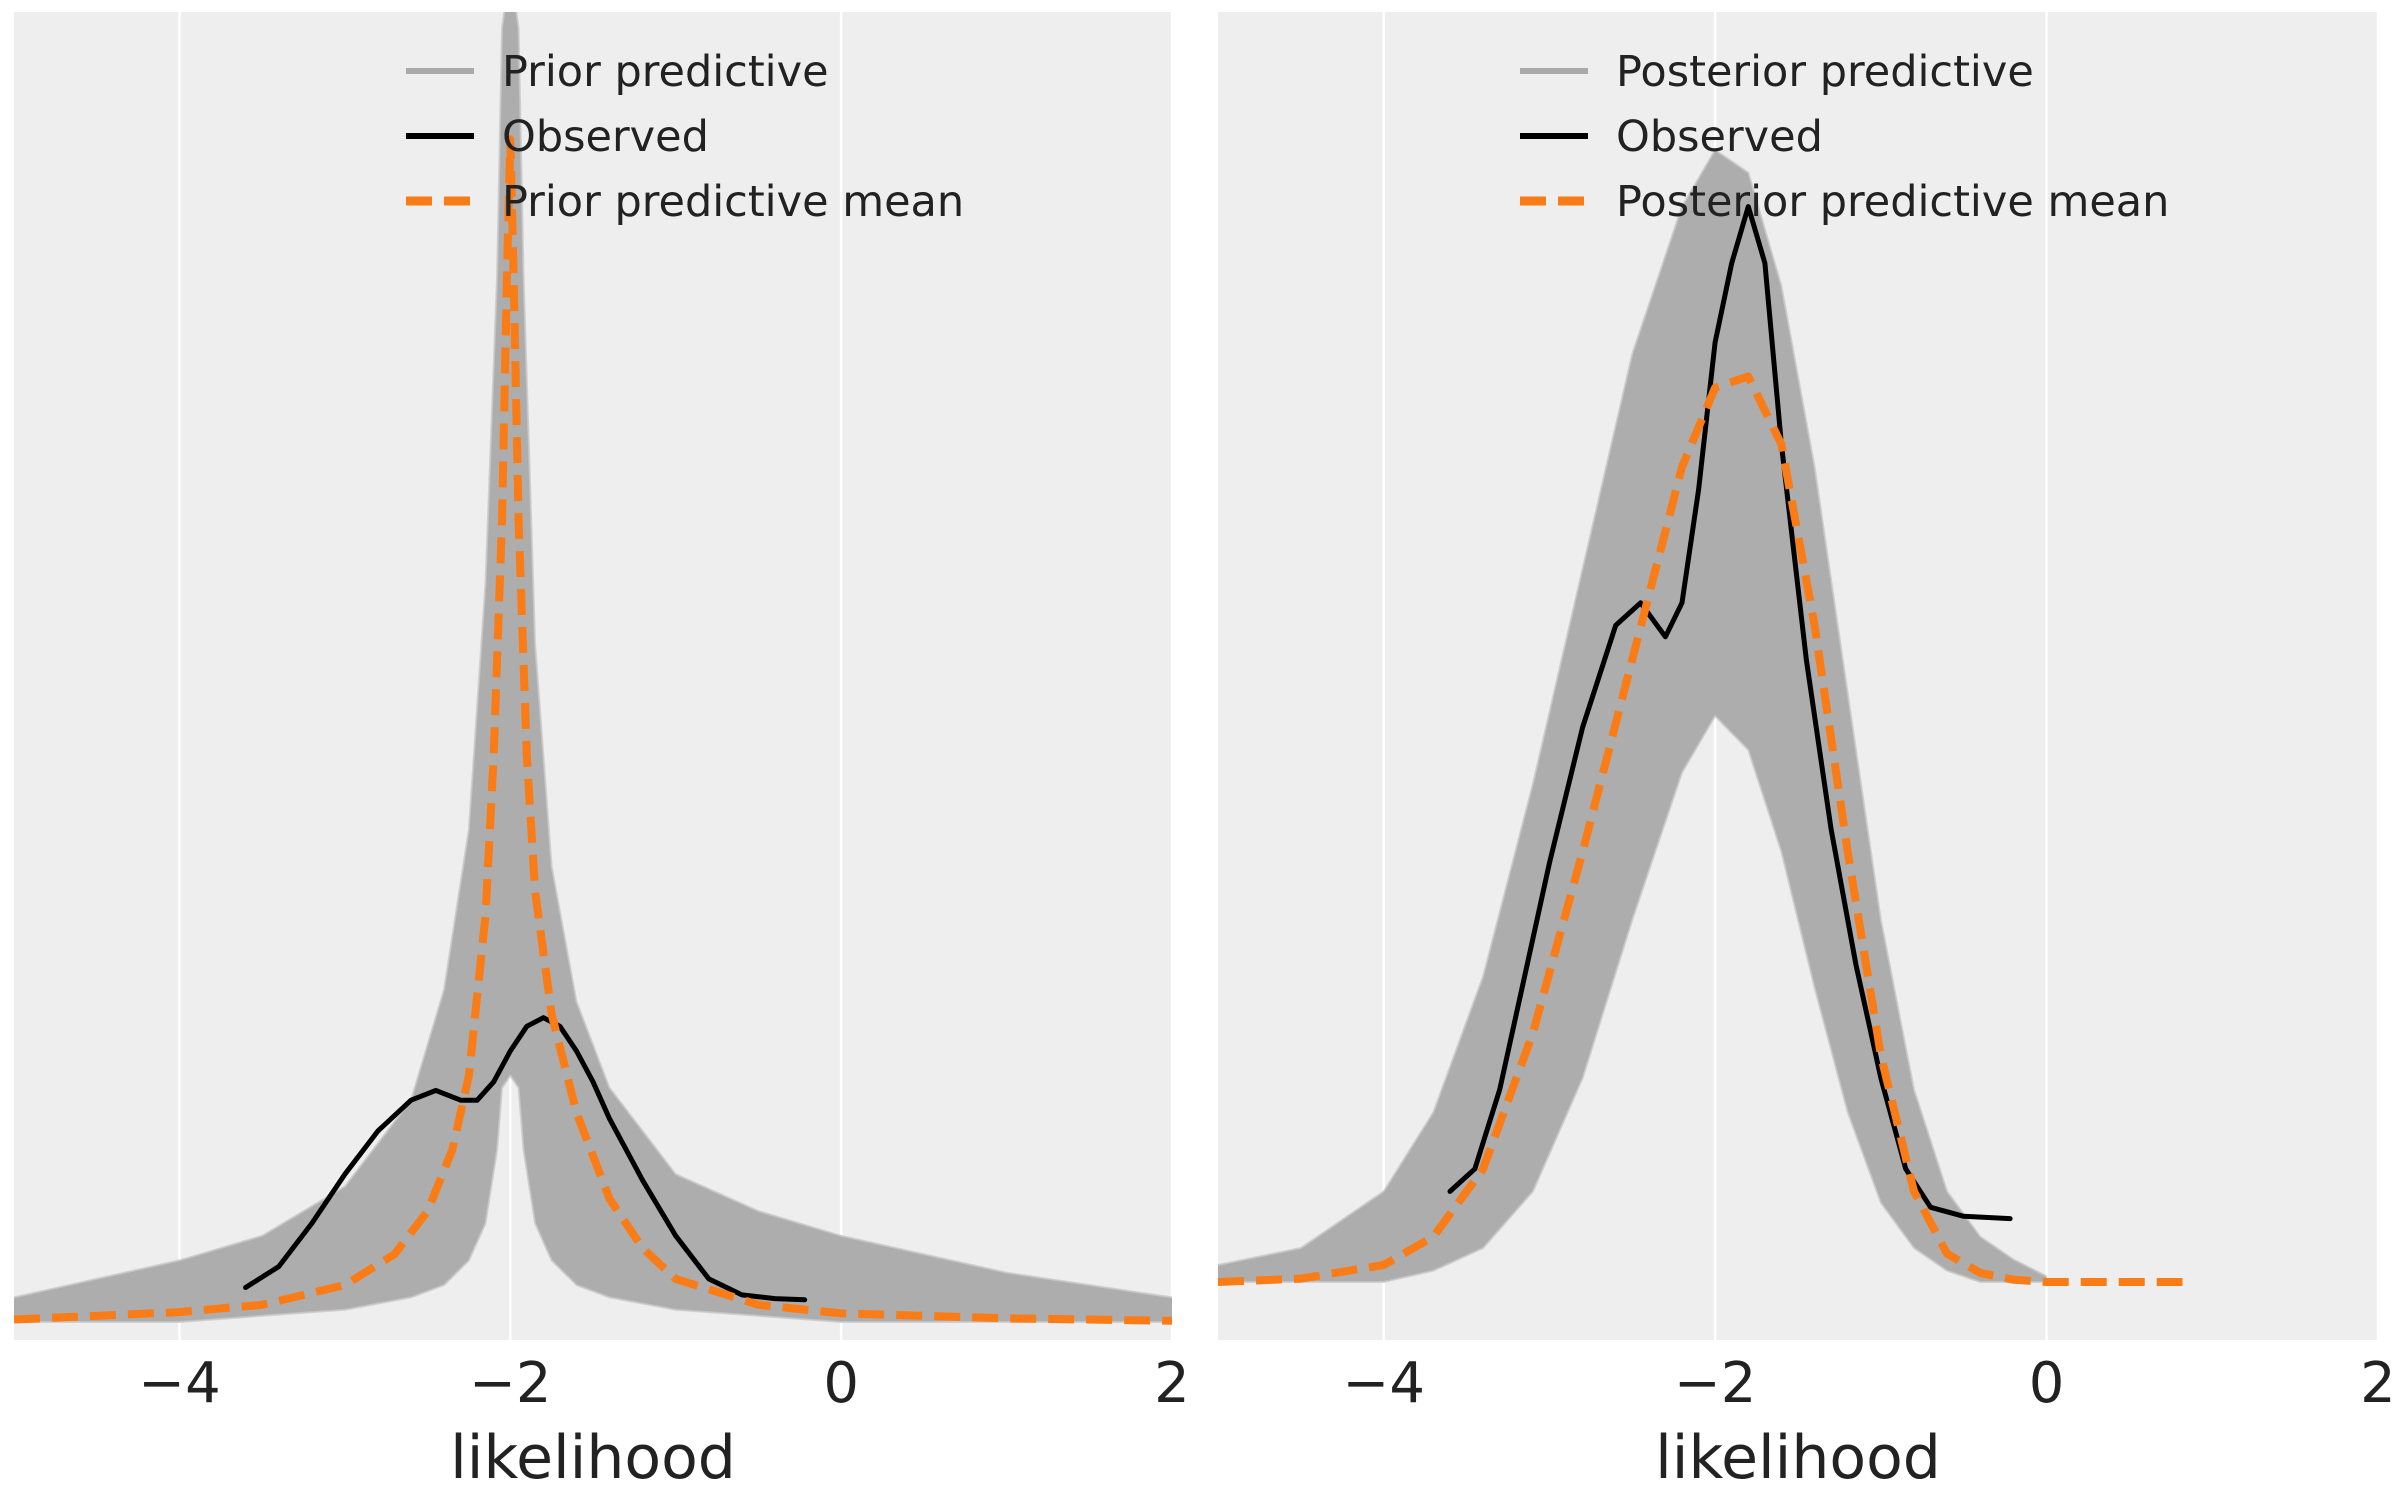 The height and width of the screenshot is (1500, 2400). What do you see at coordinates (1825, 72) in the screenshot?
I see `legend-label: Posterior predictive` at bounding box center [1825, 72].